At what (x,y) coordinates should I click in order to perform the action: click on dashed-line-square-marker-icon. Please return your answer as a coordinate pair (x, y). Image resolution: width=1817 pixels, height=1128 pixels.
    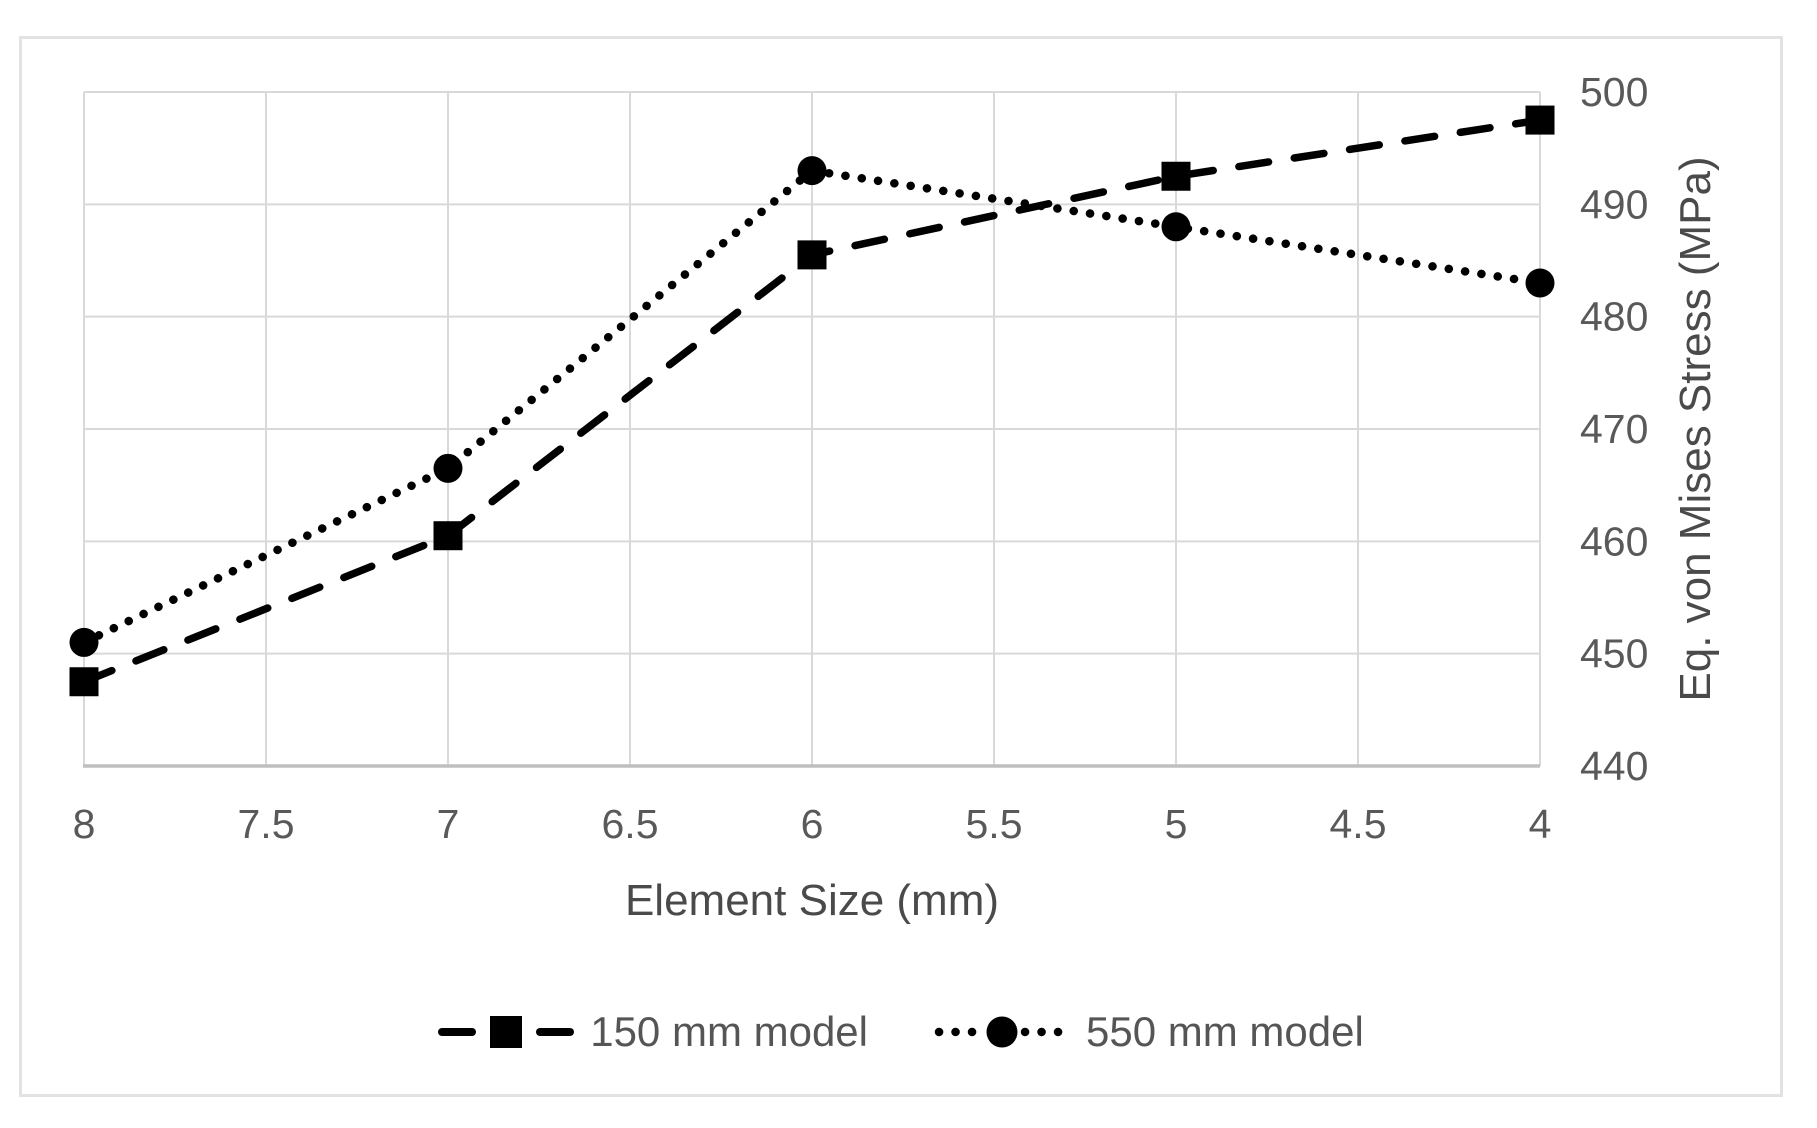
    Looking at the image, I should click on (506, 1032).